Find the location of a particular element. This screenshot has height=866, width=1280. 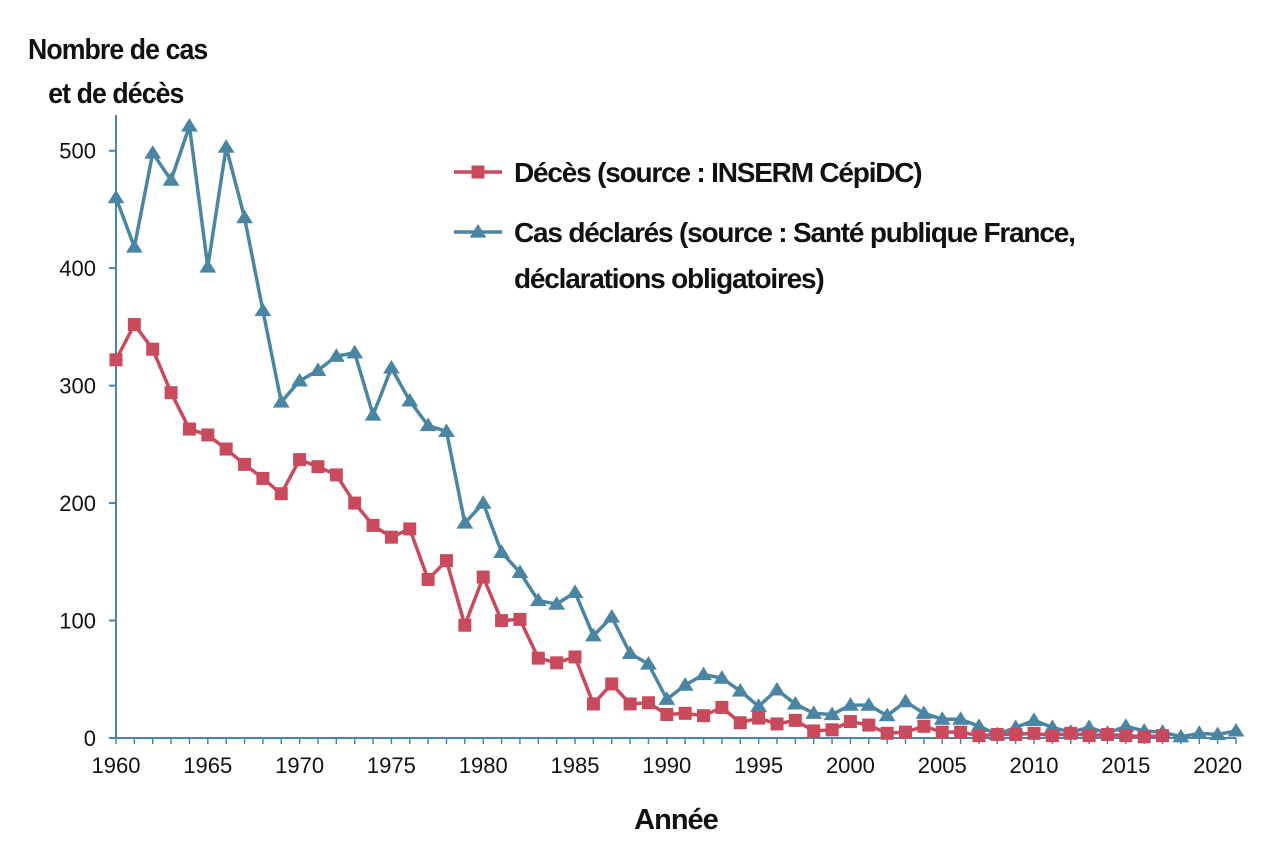

x-tick-label: 1995 is located at coordinates (758, 765).